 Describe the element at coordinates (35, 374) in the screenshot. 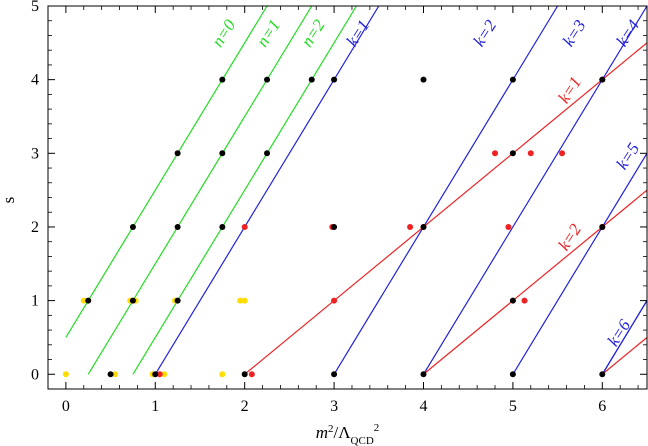

I see `y-tick-label: 0` at that location.